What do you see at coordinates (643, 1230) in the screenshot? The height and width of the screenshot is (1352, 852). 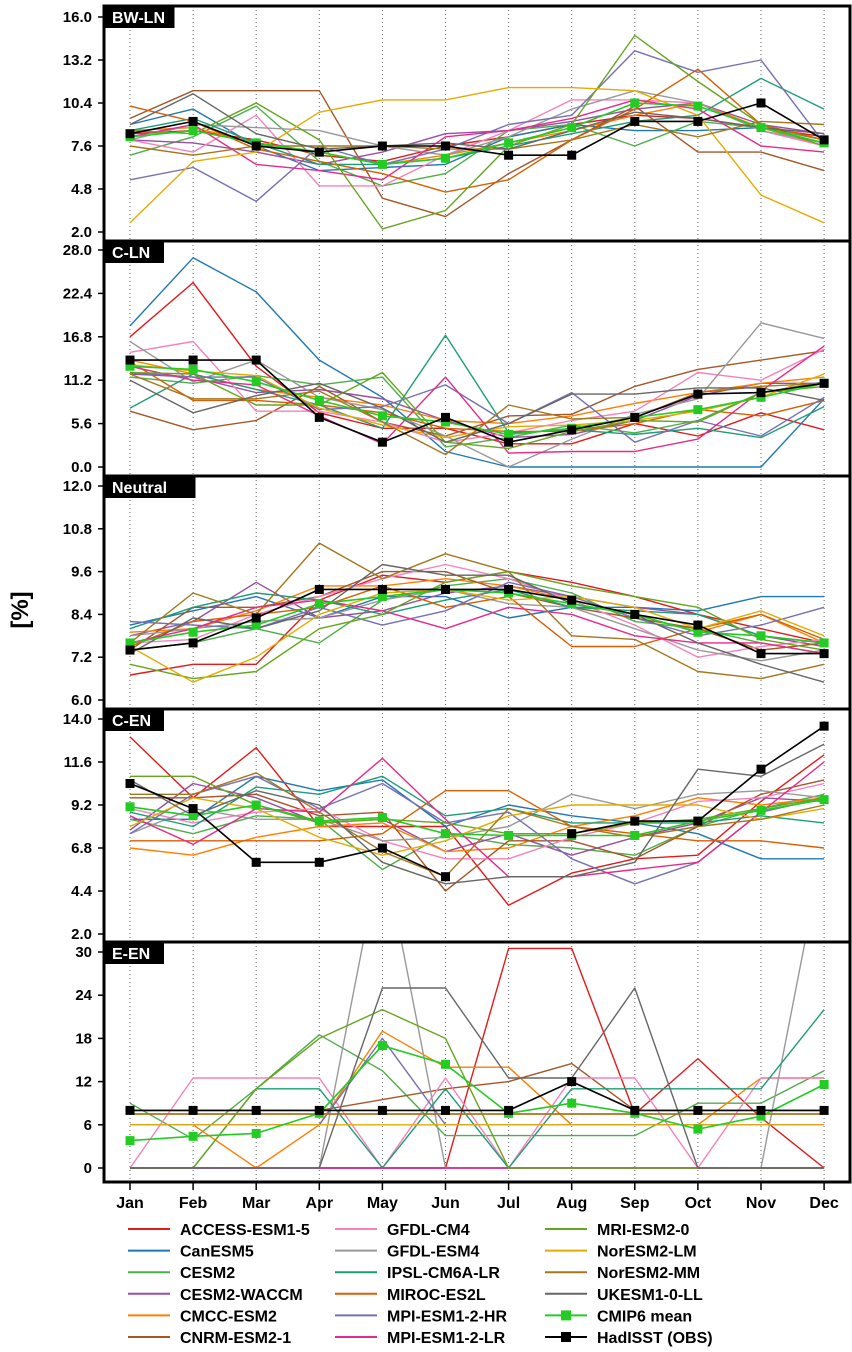 I see `legend-label: MRI-ESM2-0` at bounding box center [643, 1230].